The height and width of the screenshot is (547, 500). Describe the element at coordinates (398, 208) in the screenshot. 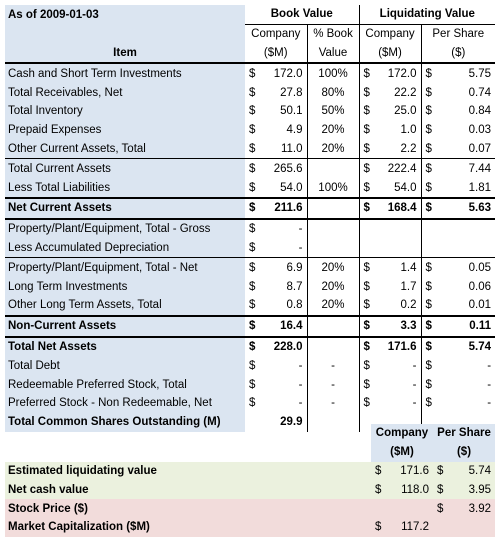

I see `liq-value: 168.4` at that location.